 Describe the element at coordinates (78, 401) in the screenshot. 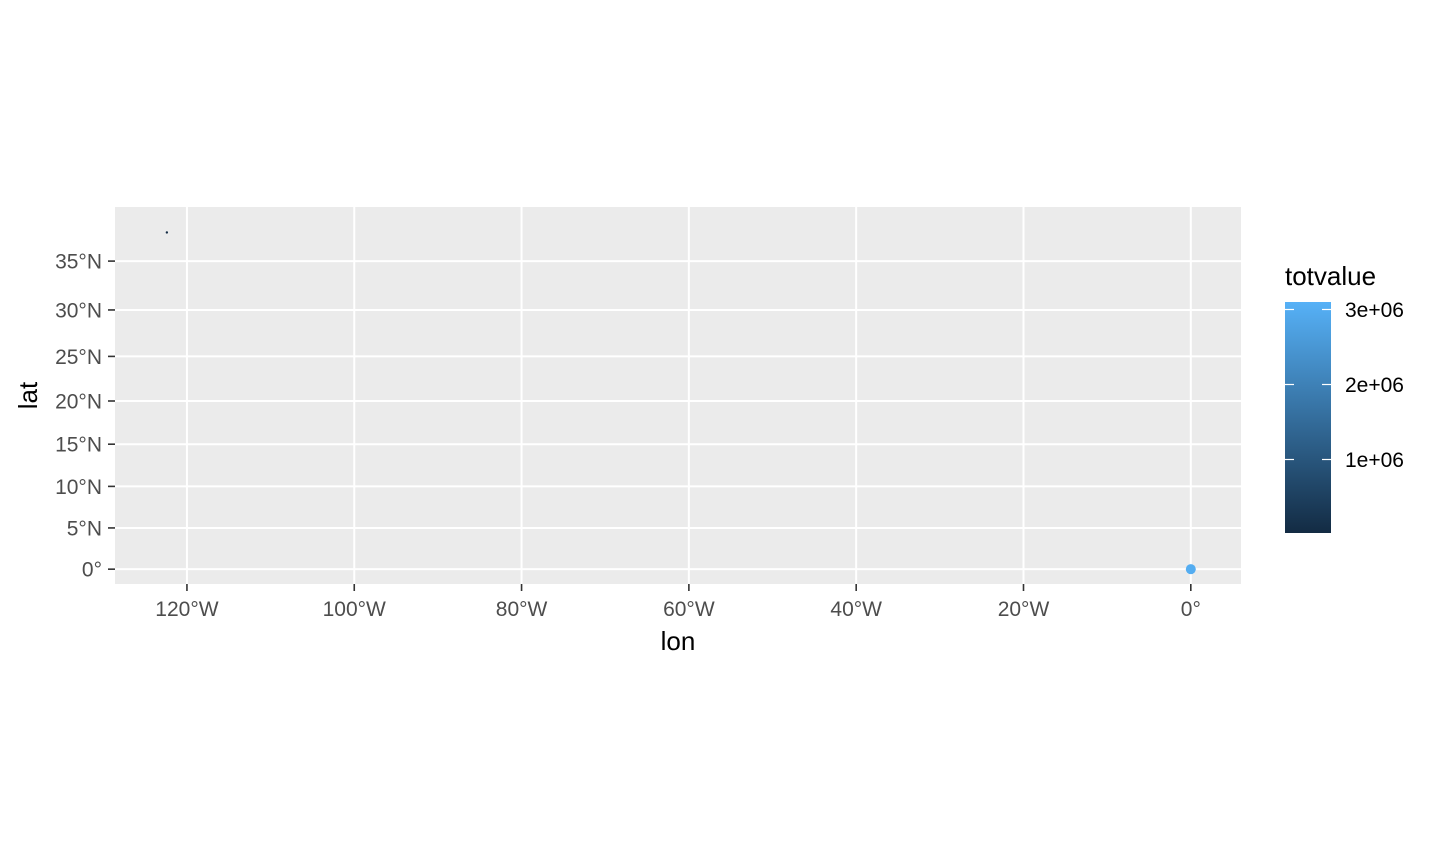

I see `y-tick-label: 20°N` at that location.